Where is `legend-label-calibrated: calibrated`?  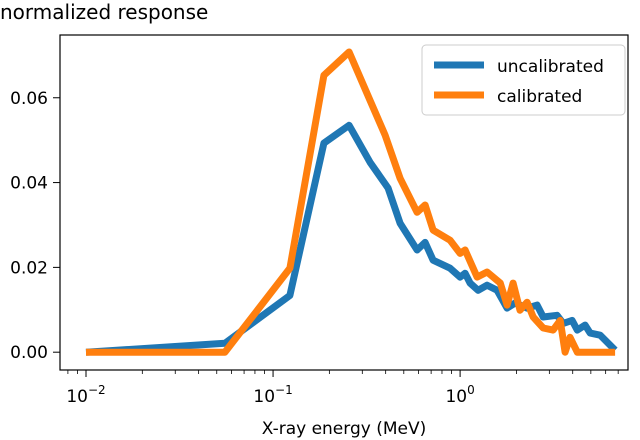
legend-label-calibrated: calibrated is located at coordinates (539, 97).